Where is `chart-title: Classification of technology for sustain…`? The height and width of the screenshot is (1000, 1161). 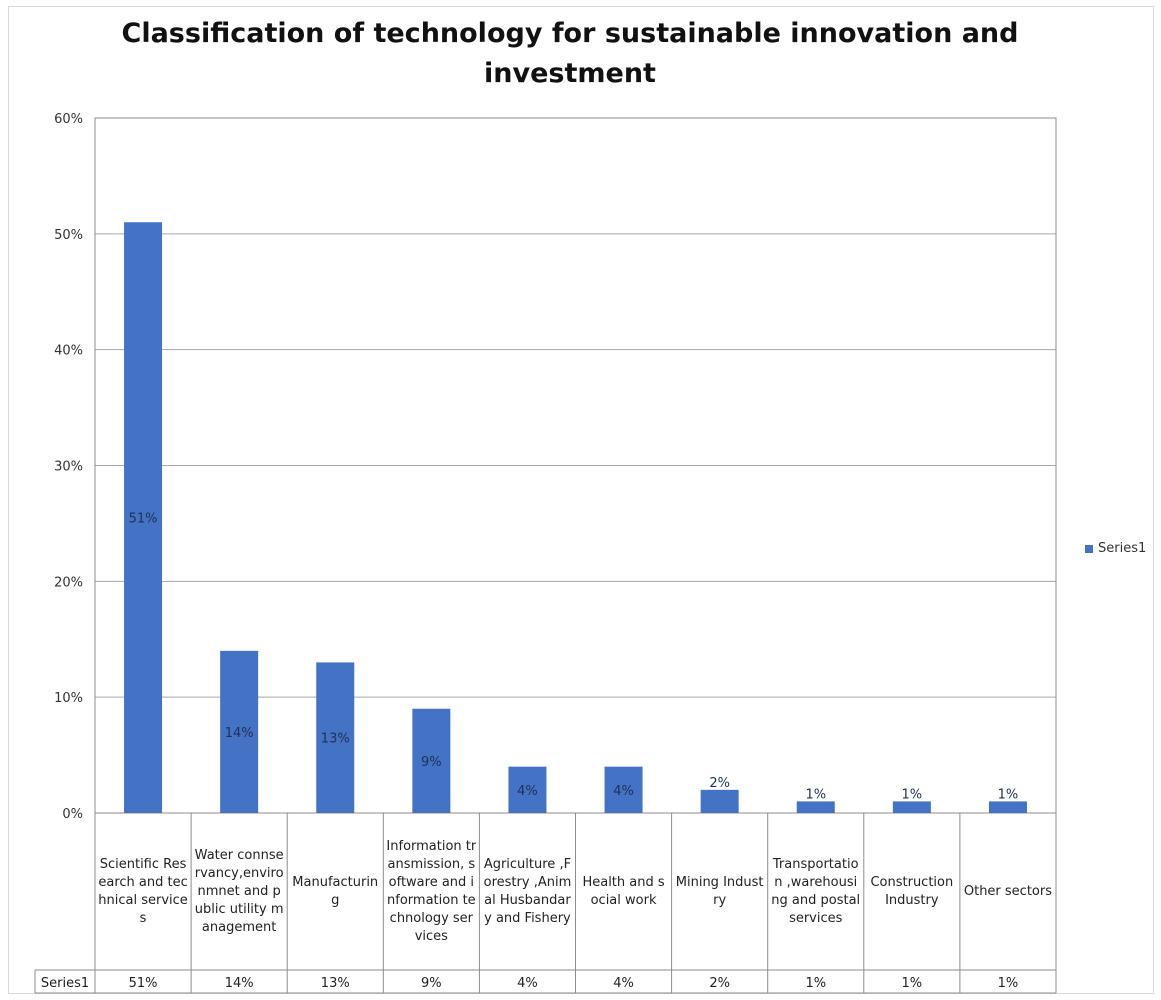 chart-title: Classification of technology for sustain… is located at coordinates (570, 53).